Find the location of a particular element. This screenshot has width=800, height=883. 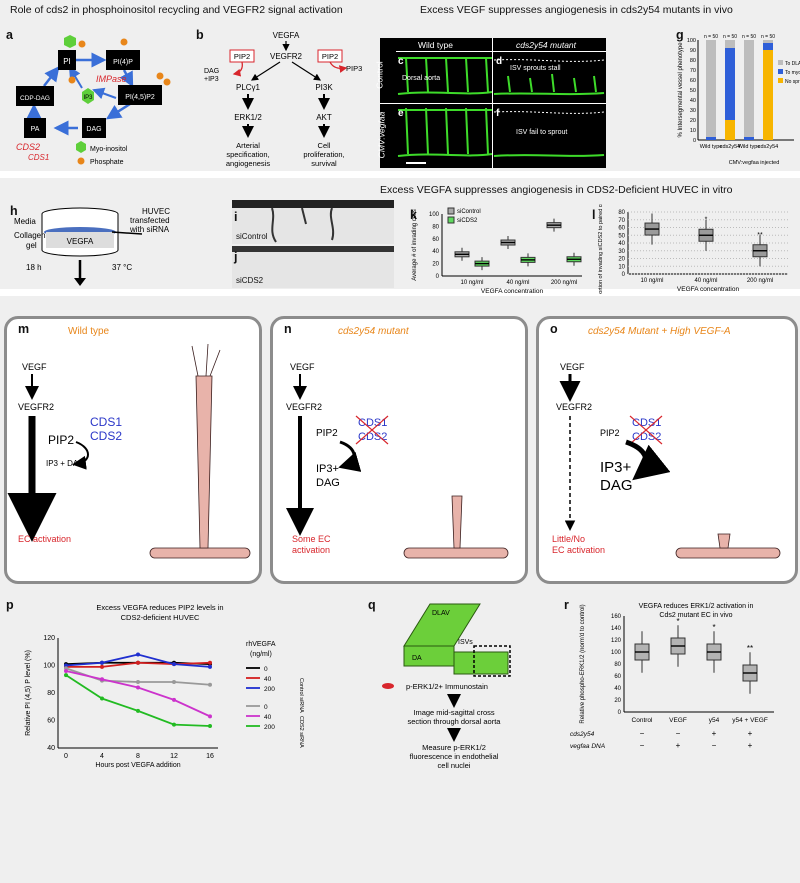

l-xtick: 10 ng/ml is located at coordinates (651, 281).